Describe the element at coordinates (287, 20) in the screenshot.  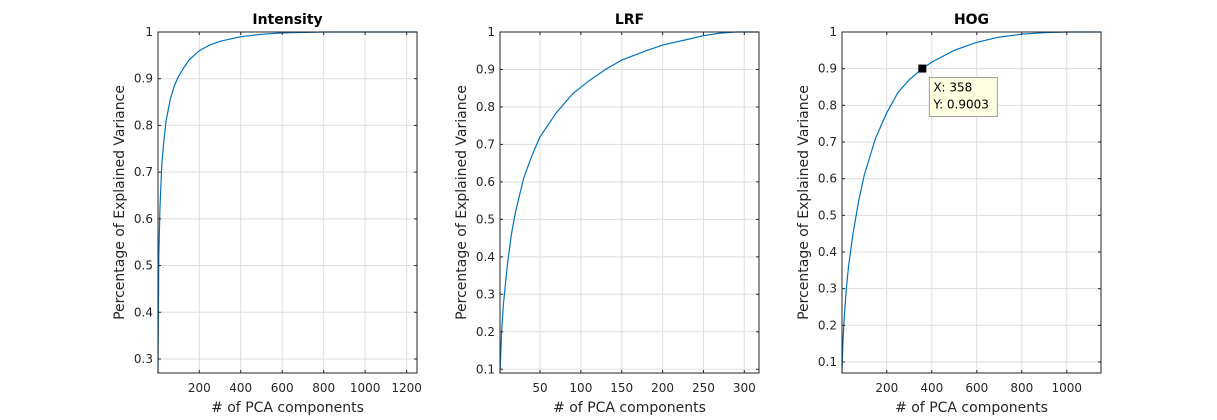
I see `intensity-chart-title: Intensity` at that location.